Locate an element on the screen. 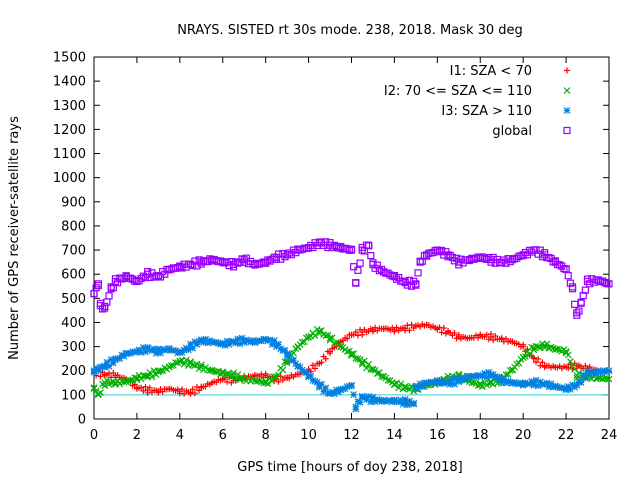 Image resolution: width=640 pixels, height=480 pixels. series-I2: 70 <= SZA <= 110 is located at coordinates (351, 362).